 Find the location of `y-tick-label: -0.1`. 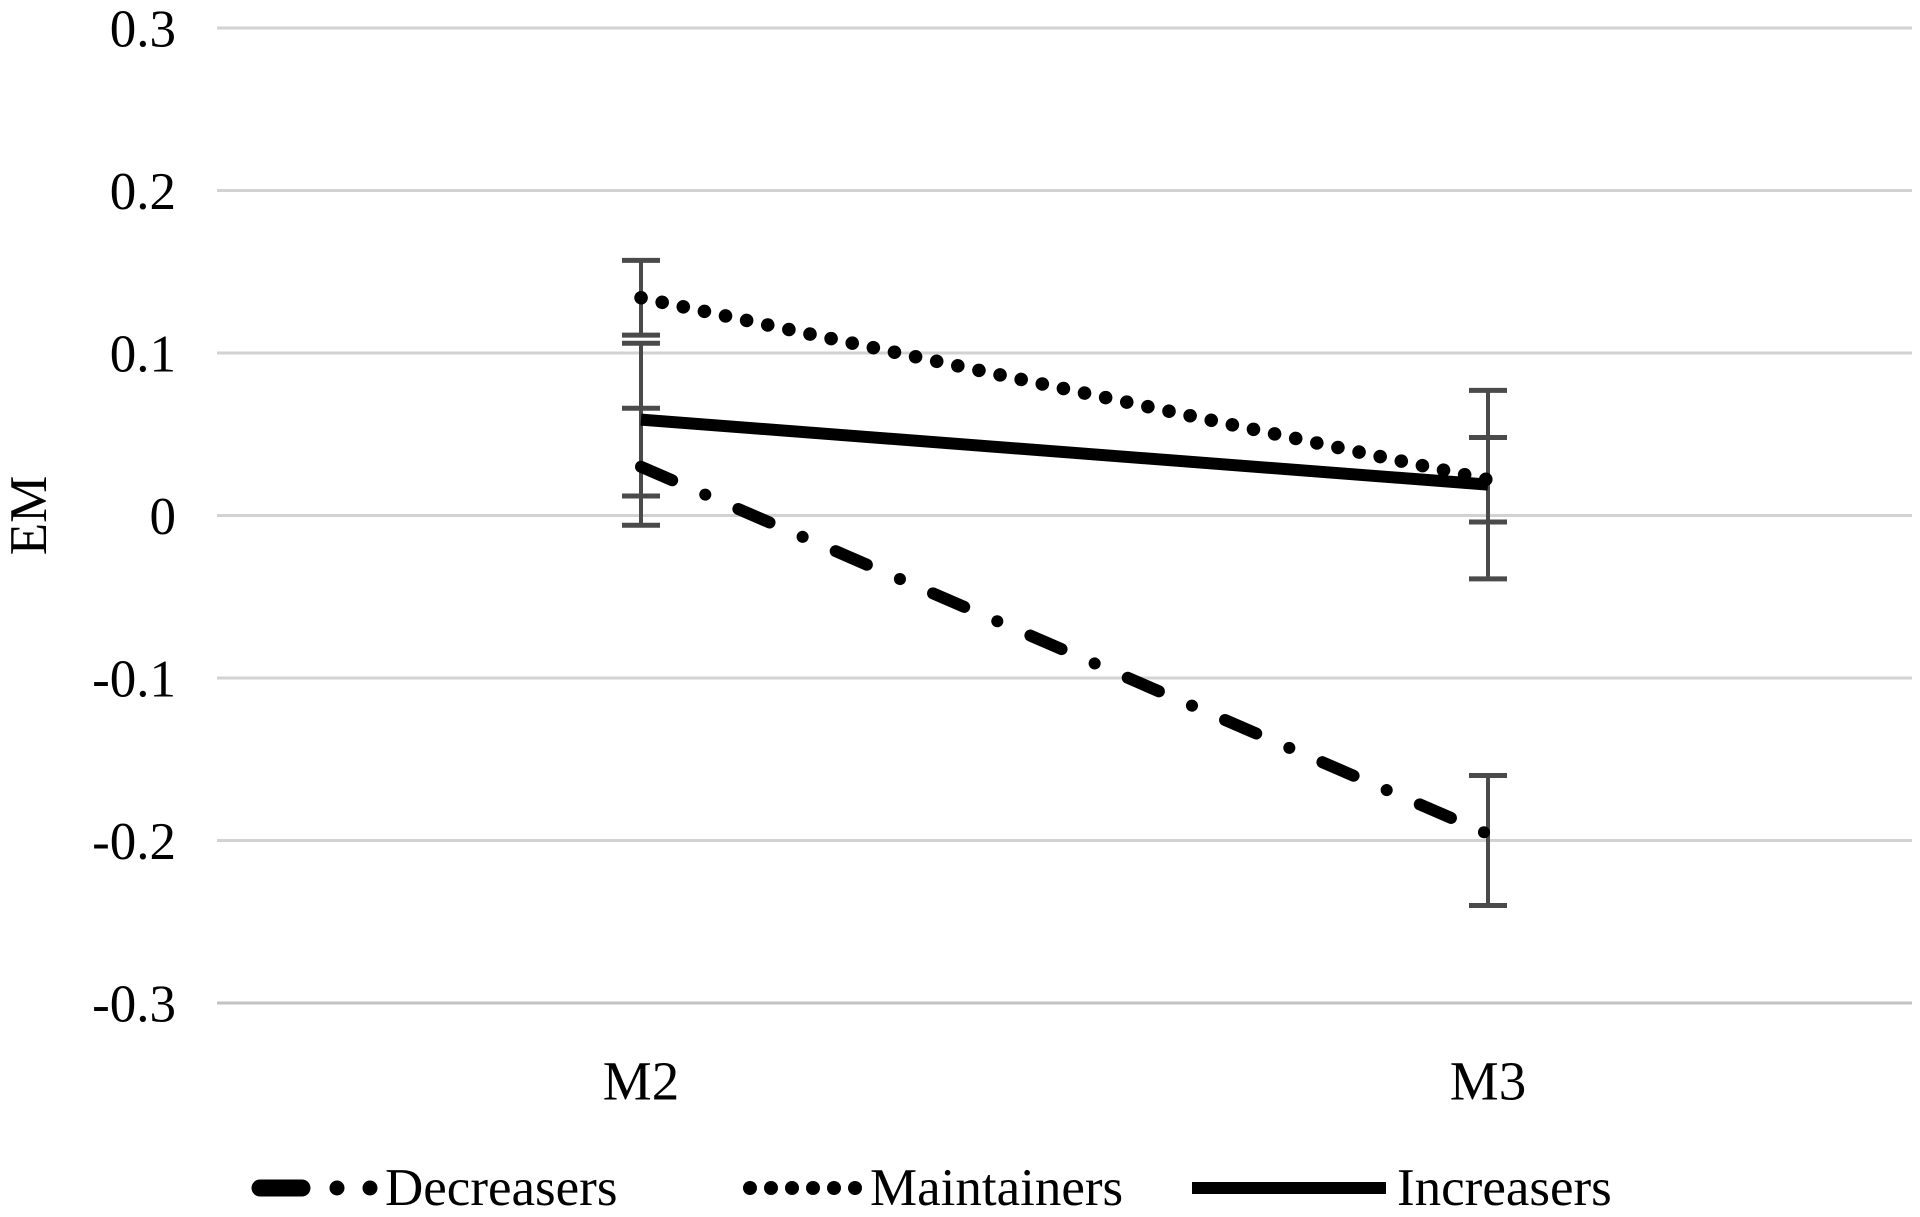

y-tick-label: -0.1 is located at coordinates (134, 680).